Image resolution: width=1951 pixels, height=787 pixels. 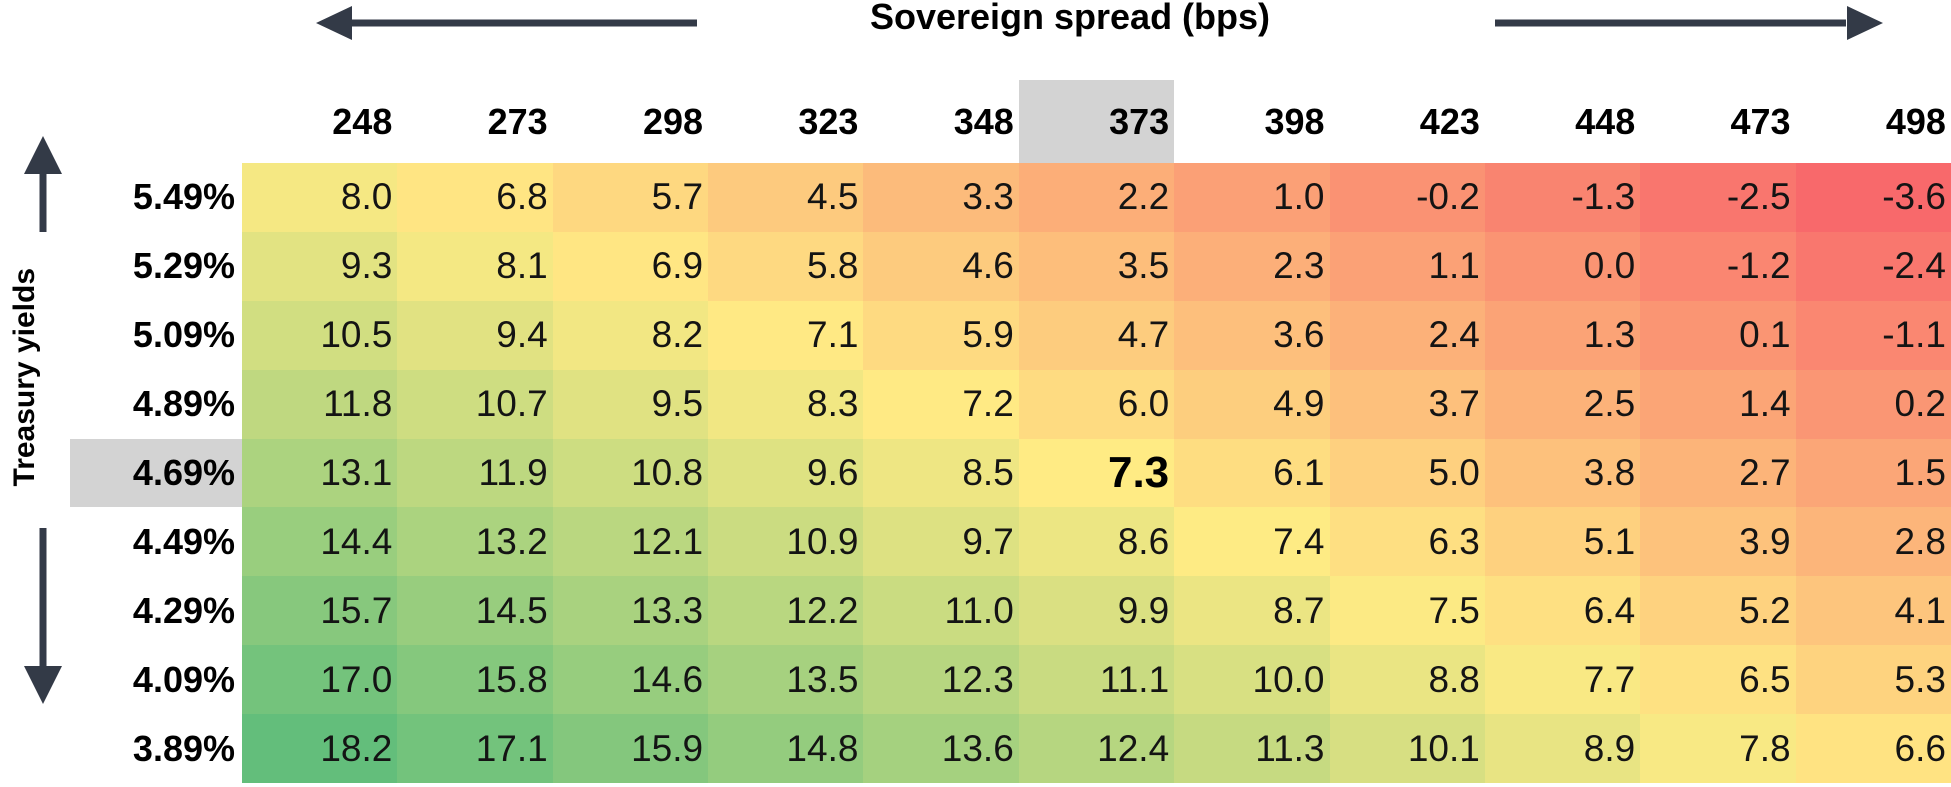 I want to click on heatmap-cell: 8.1, so click(x=475, y=266).